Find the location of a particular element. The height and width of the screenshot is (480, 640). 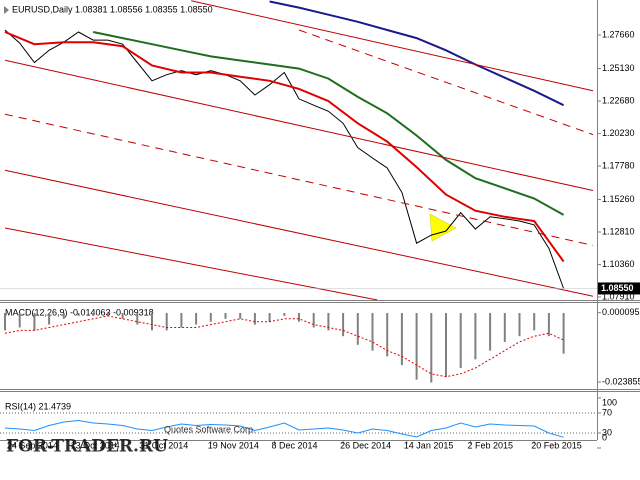

x-tick-label: 13 Oct 2014 is located at coordinates (95, 445).